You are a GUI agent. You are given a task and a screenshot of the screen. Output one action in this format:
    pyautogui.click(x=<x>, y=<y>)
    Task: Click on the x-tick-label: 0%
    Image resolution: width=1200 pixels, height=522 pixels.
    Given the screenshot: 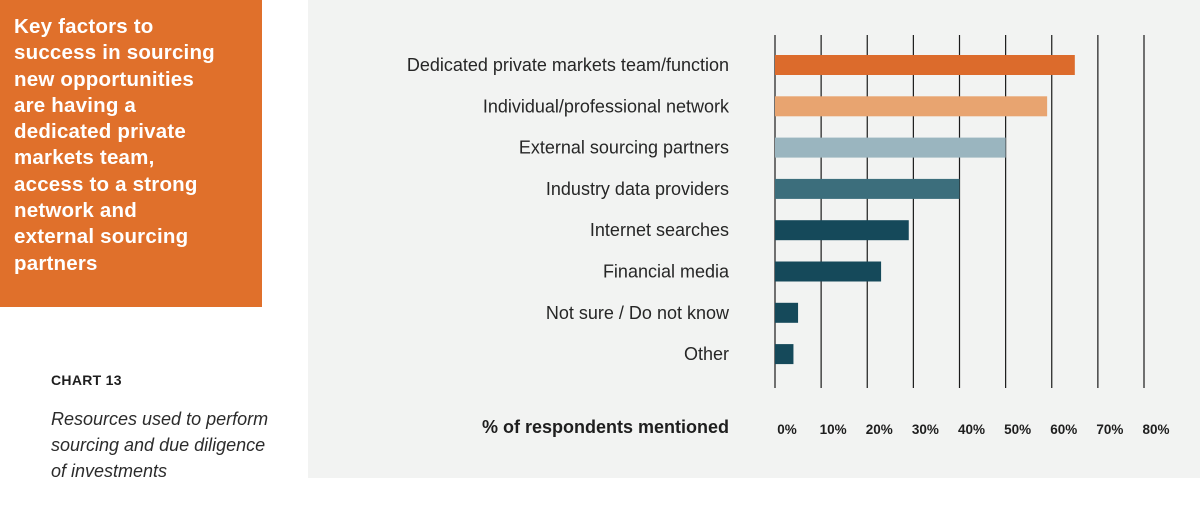 What is the action you would take?
    pyautogui.click(x=787, y=429)
    